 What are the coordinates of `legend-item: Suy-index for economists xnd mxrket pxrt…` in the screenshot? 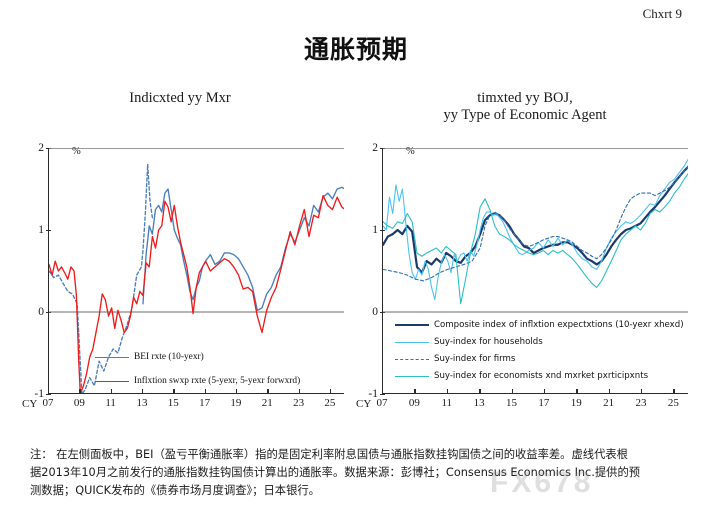 It's located at (539, 376).